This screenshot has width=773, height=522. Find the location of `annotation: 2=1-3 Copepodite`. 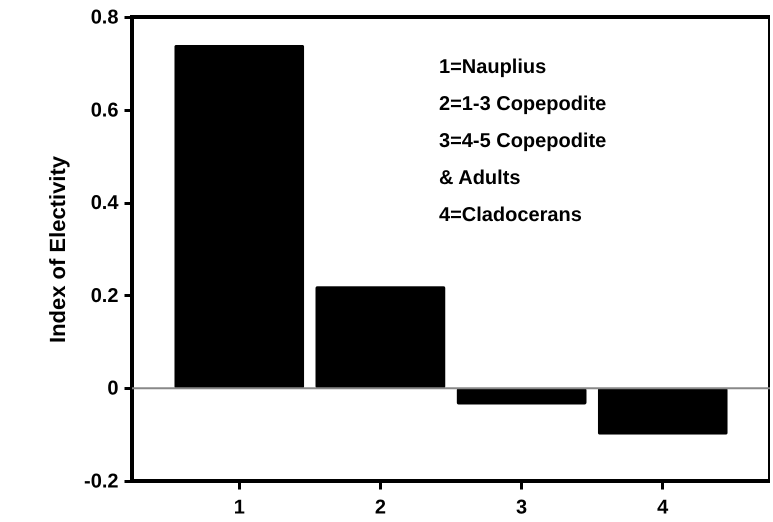

annotation: 2=1-3 Copepodite is located at coordinates (522, 104).